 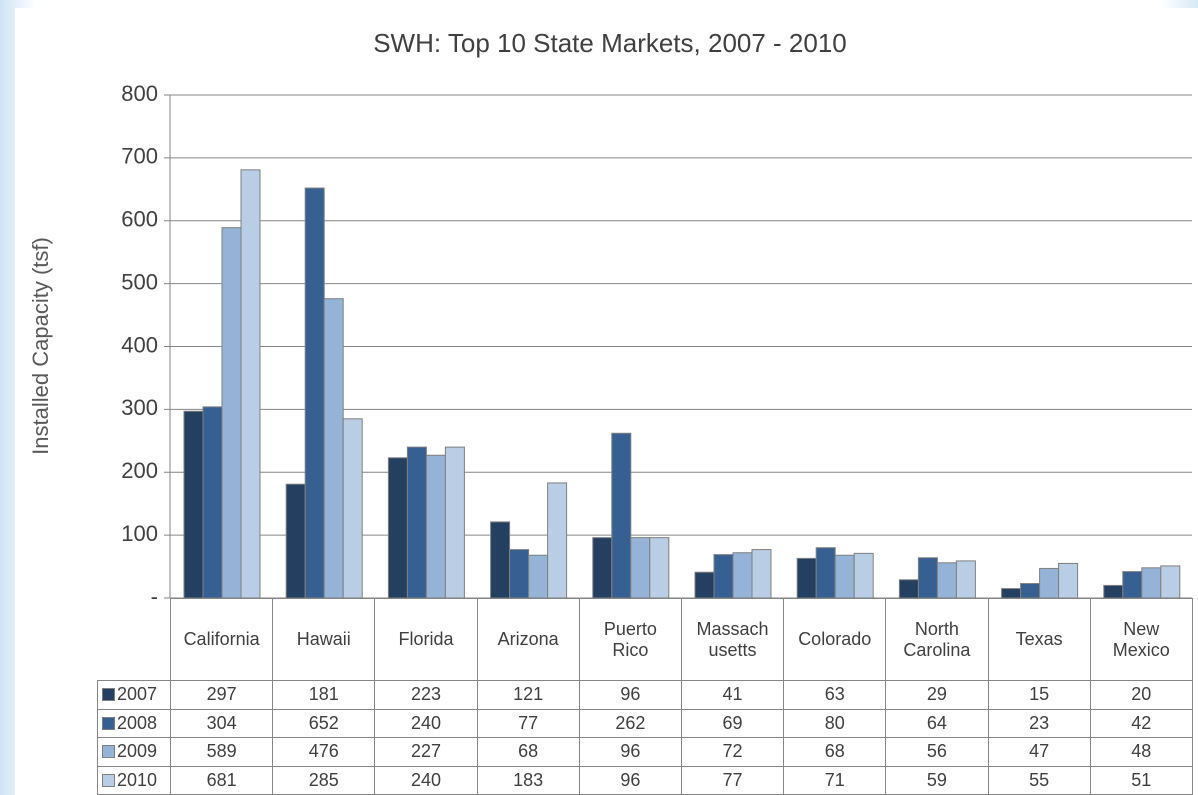 What do you see at coordinates (137, 694) in the screenshot?
I see `legend-label: 2007` at bounding box center [137, 694].